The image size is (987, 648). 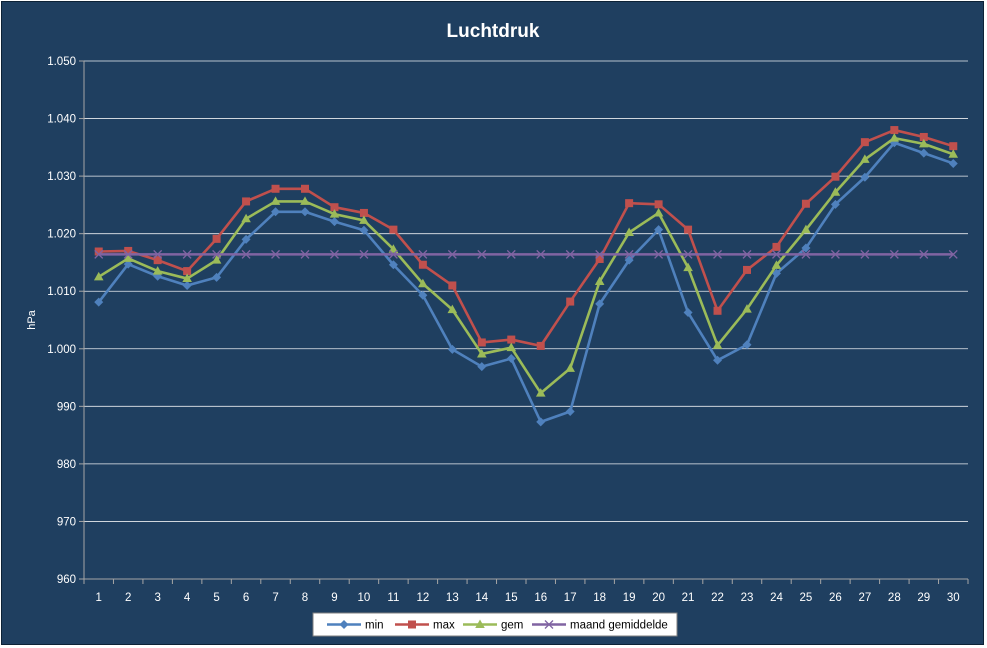 What do you see at coordinates (688, 598) in the screenshot?
I see `x-tick-label: 21` at bounding box center [688, 598].